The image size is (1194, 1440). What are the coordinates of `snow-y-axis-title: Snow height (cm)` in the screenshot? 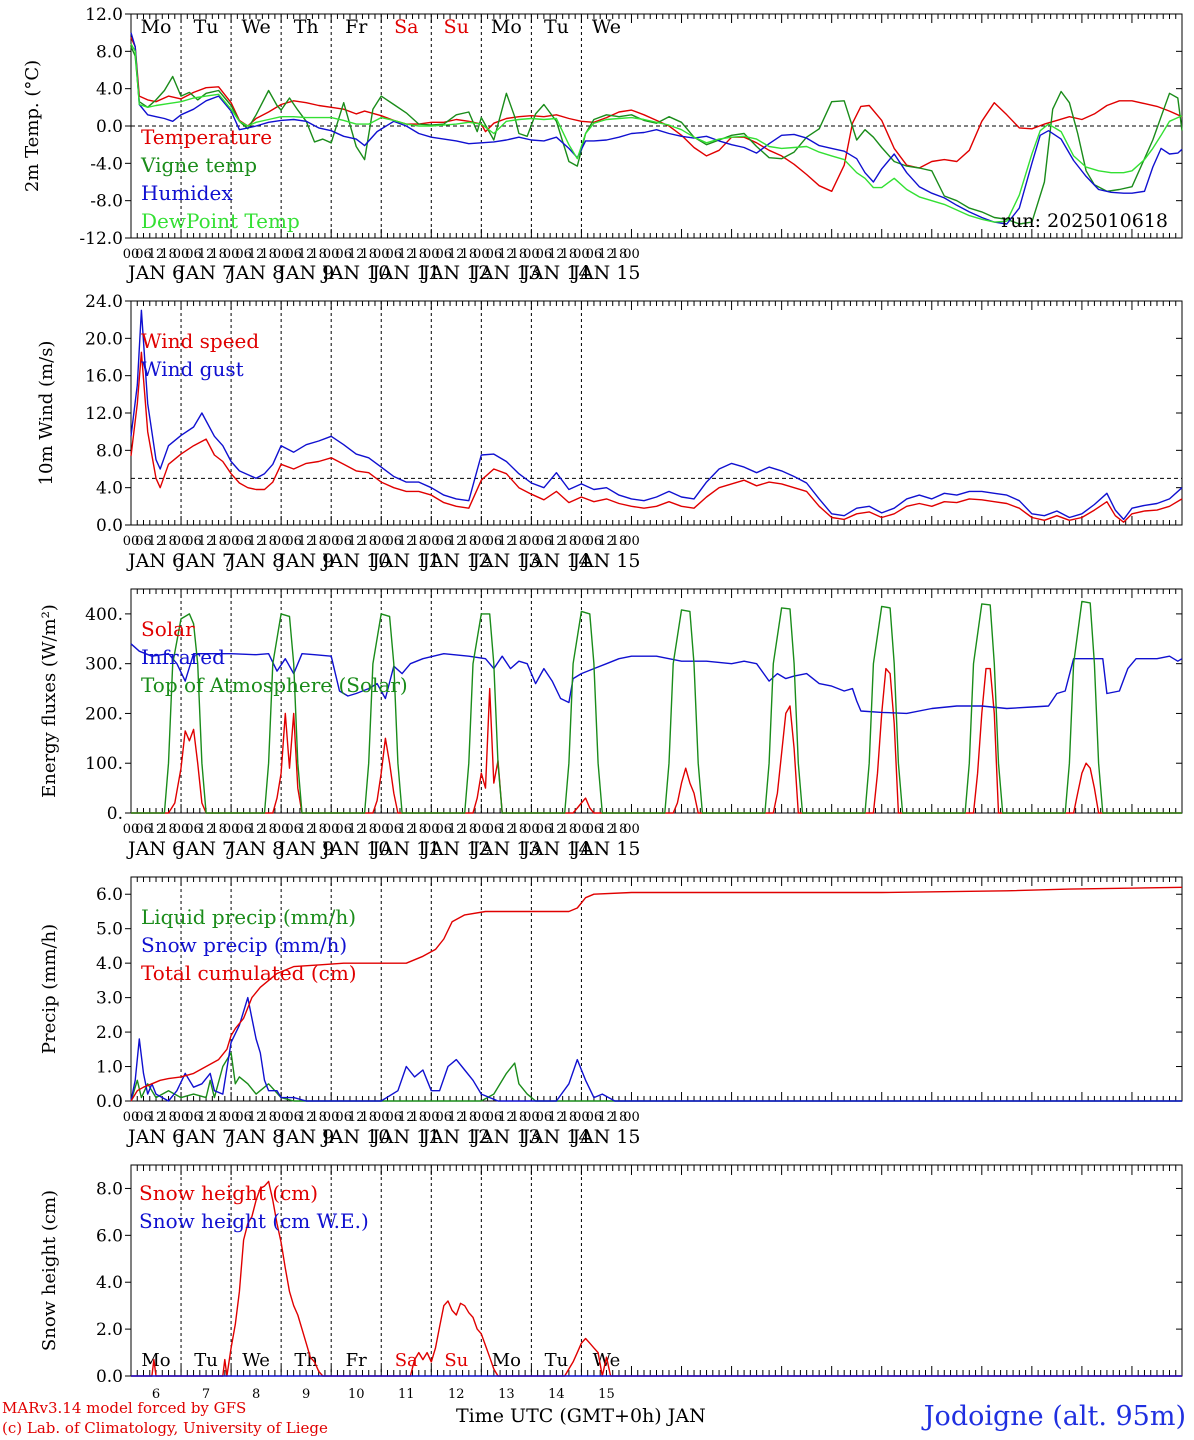 It's located at (49, 1270).